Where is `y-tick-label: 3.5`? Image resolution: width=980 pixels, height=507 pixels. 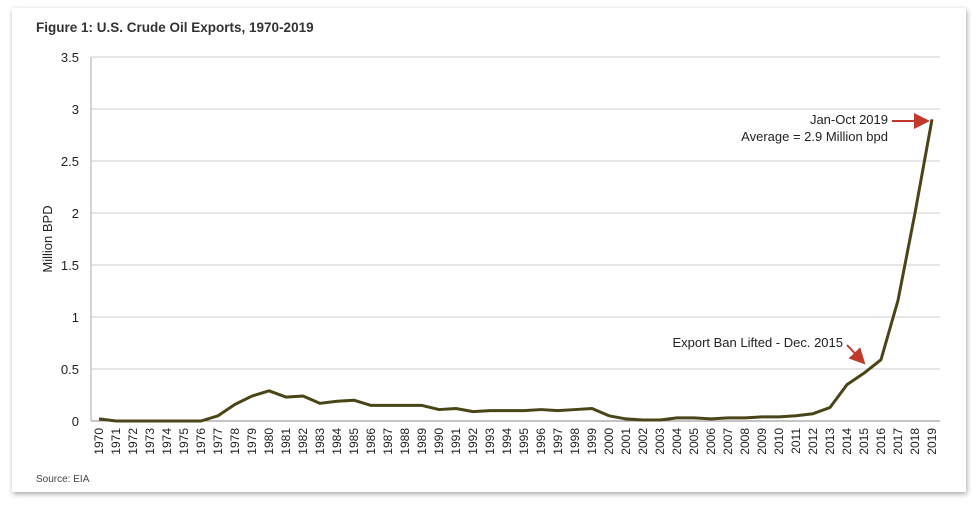 y-tick-label: 3.5 is located at coordinates (70, 57).